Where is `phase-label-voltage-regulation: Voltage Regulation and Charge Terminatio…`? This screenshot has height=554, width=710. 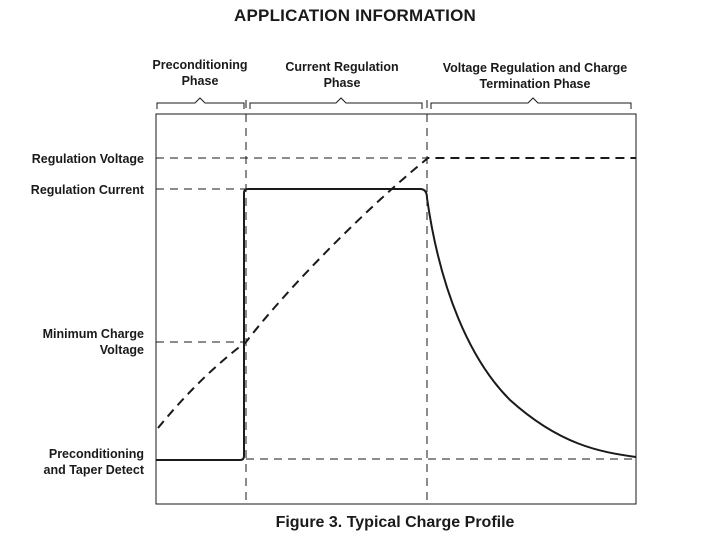
phase-label-voltage-regulation: Voltage Regulation and Charge Terminatio… is located at coordinates (535, 76).